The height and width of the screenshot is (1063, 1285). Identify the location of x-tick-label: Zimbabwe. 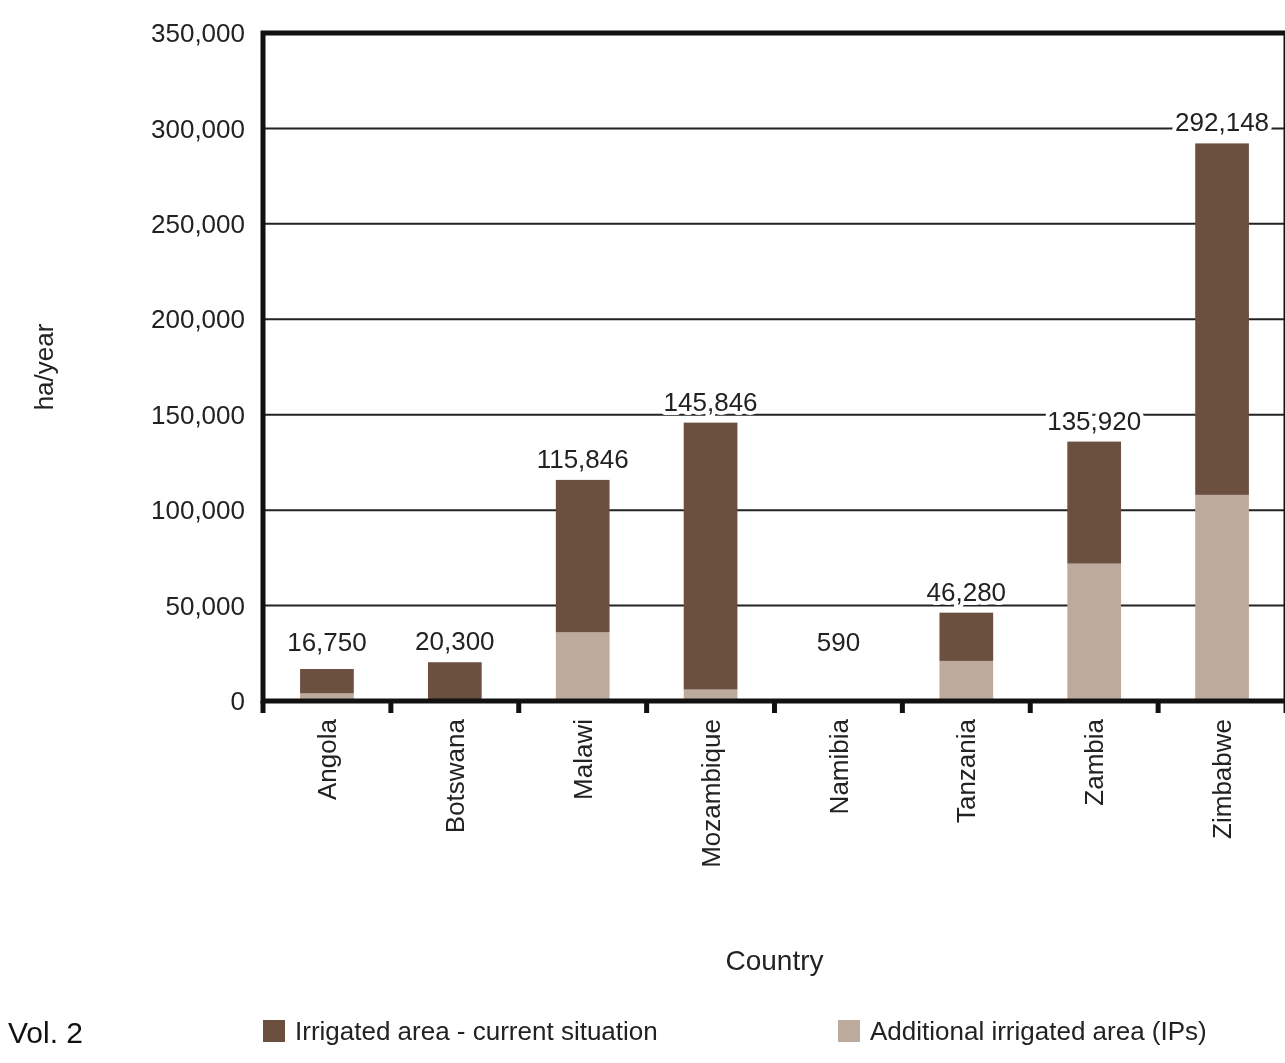
(1222, 779).